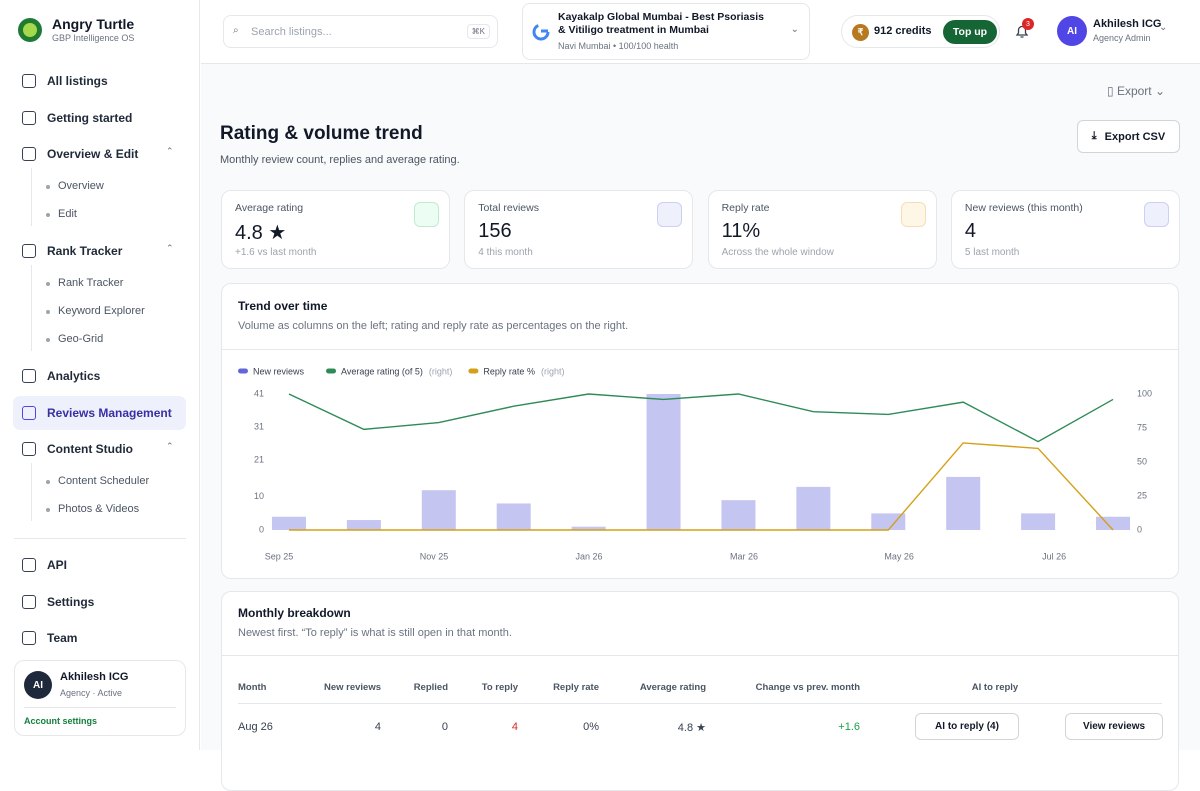 The image size is (1200, 791). What do you see at coordinates (93, 154) in the screenshot?
I see `nav-item: Overview & Edit` at bounding box center [93, 154].